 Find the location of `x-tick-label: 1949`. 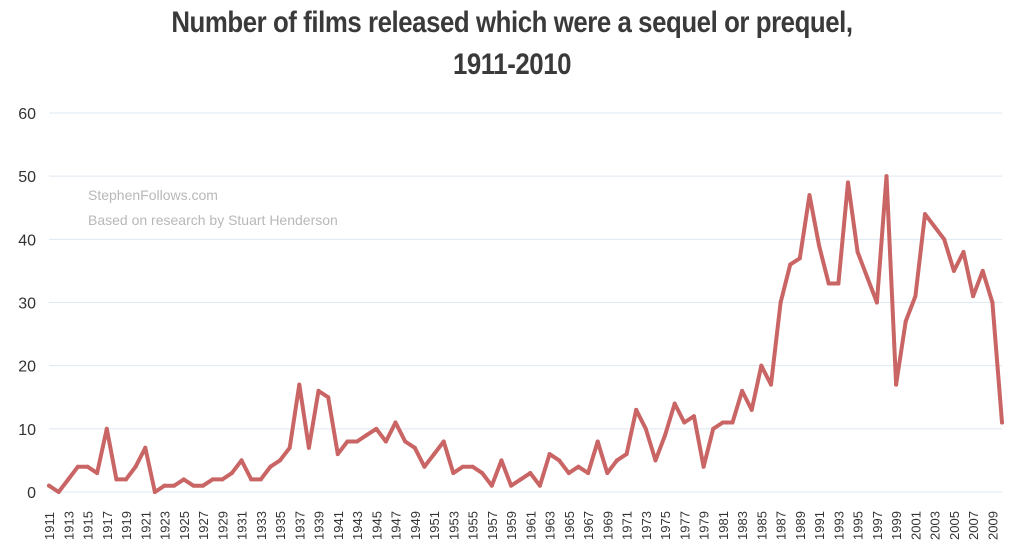

x-tick-label: 1949 is located at coordinates (415, 525).